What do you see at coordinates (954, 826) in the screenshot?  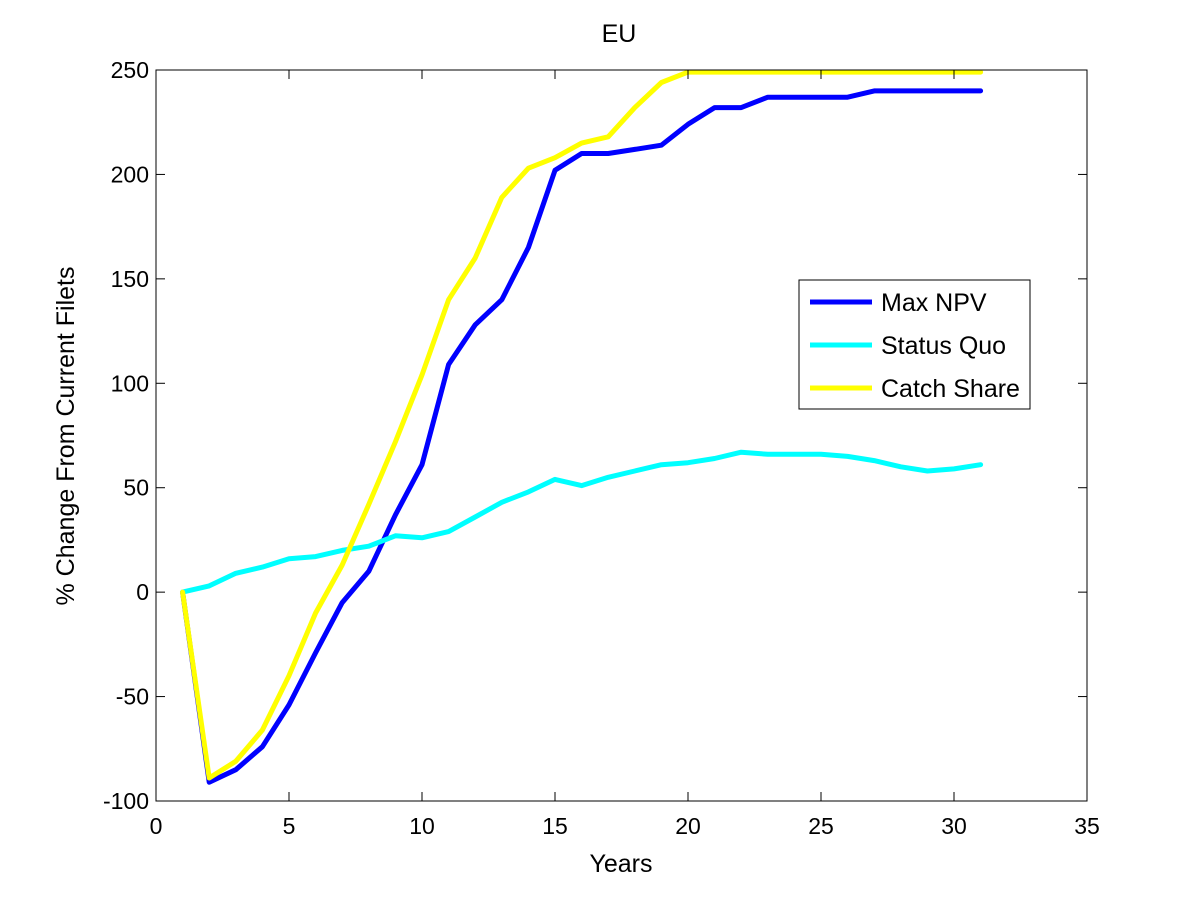 I see `x-tick-label: 30` at bounding box center [954, 826].